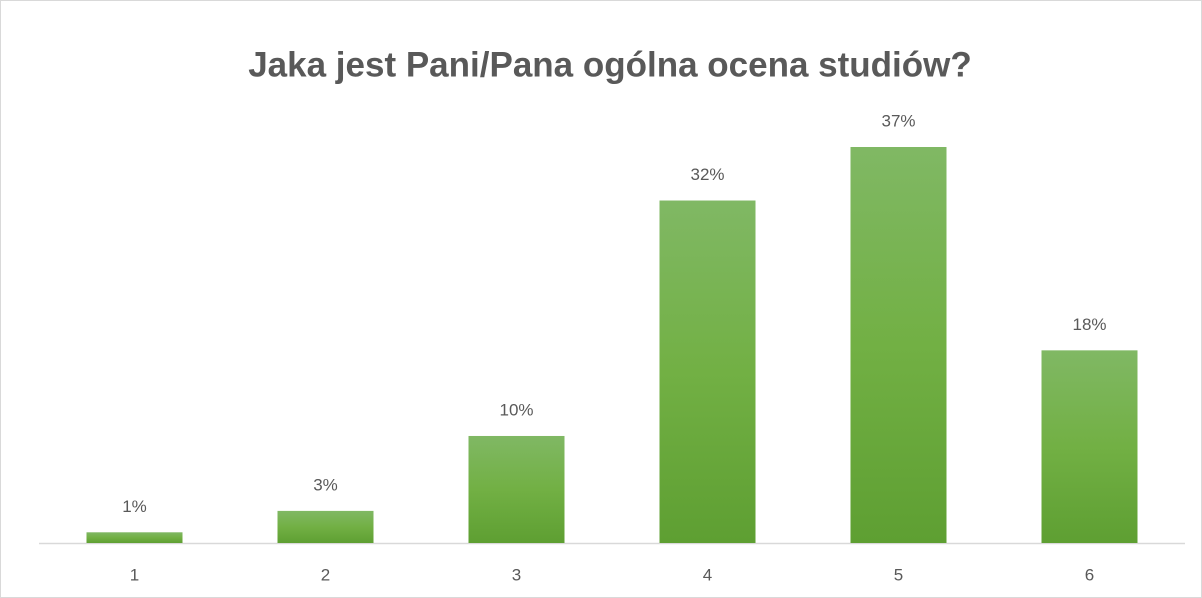 The image size is (1202, 598). Describe the element at coordinates (134, 574) in the screenshot. I see `x-tick-label: 1` at that location.